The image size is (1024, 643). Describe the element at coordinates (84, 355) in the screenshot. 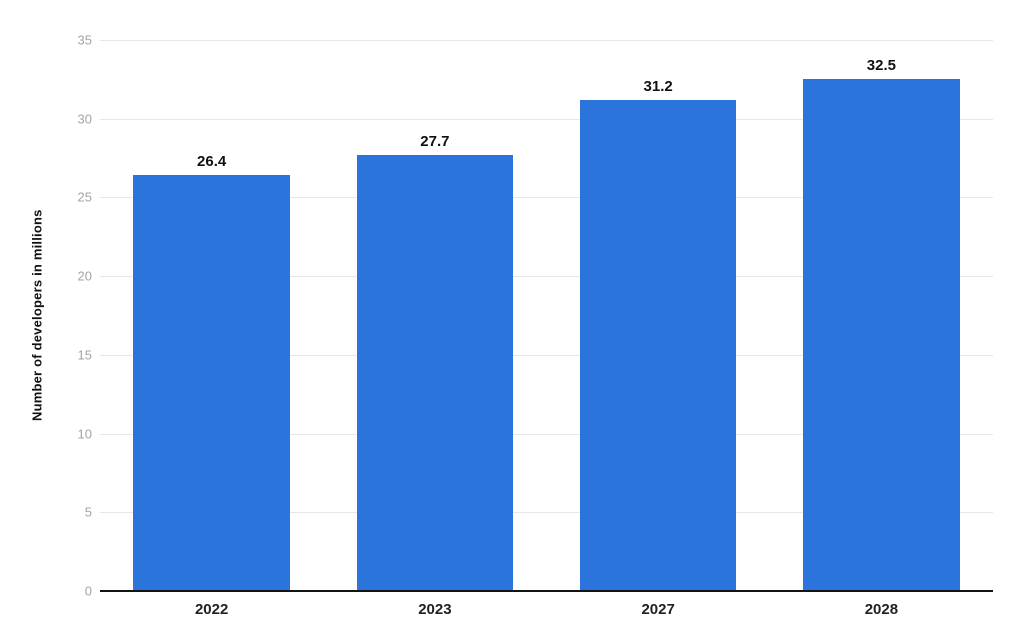

I see `y-tick-label: 15` at that location.